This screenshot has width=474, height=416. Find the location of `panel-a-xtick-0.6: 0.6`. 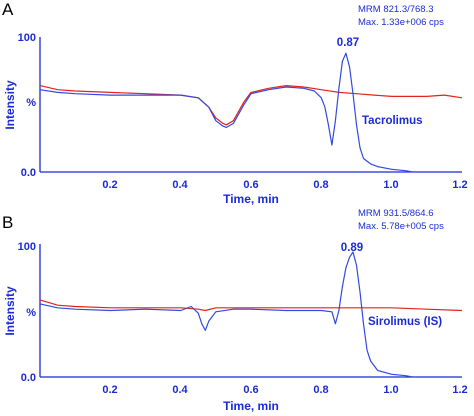

panel-a-xtick-0.6: 0.6 is located at coordinates (250, 185).